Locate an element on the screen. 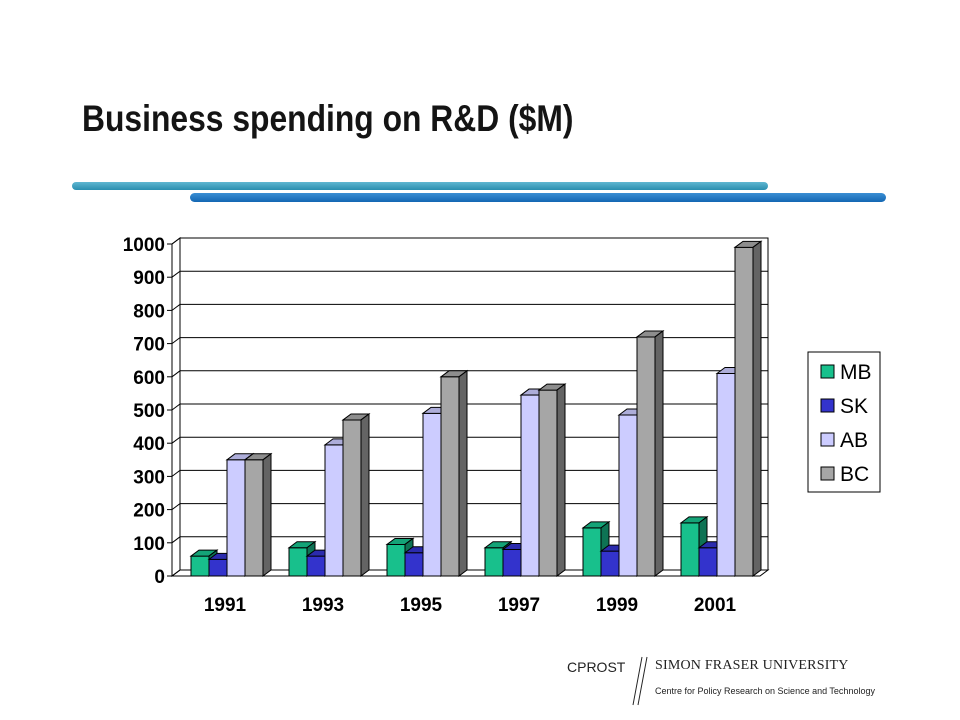 The width and height of the screenshot is (960, 720). footer-org: CPROST is located at coordinates (596, 667).